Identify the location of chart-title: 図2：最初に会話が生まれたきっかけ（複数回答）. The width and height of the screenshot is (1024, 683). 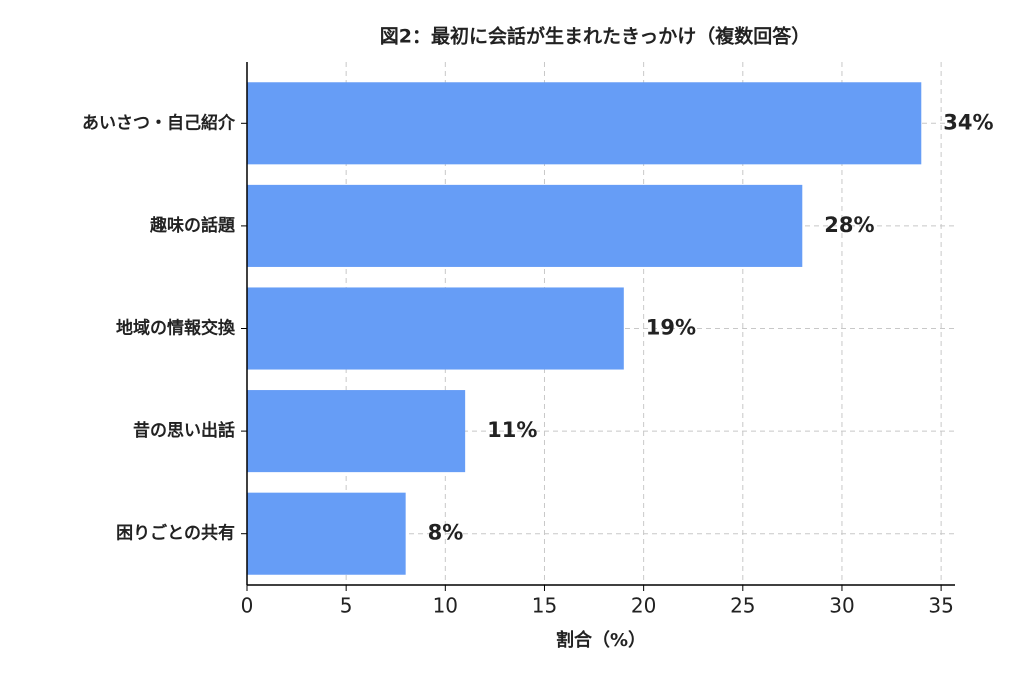
(595, 36).